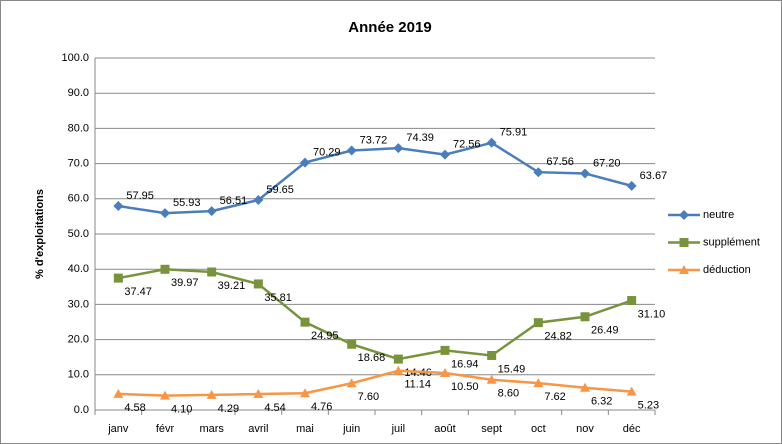  I want to click on legend-label: déduction, so click(727, 270).